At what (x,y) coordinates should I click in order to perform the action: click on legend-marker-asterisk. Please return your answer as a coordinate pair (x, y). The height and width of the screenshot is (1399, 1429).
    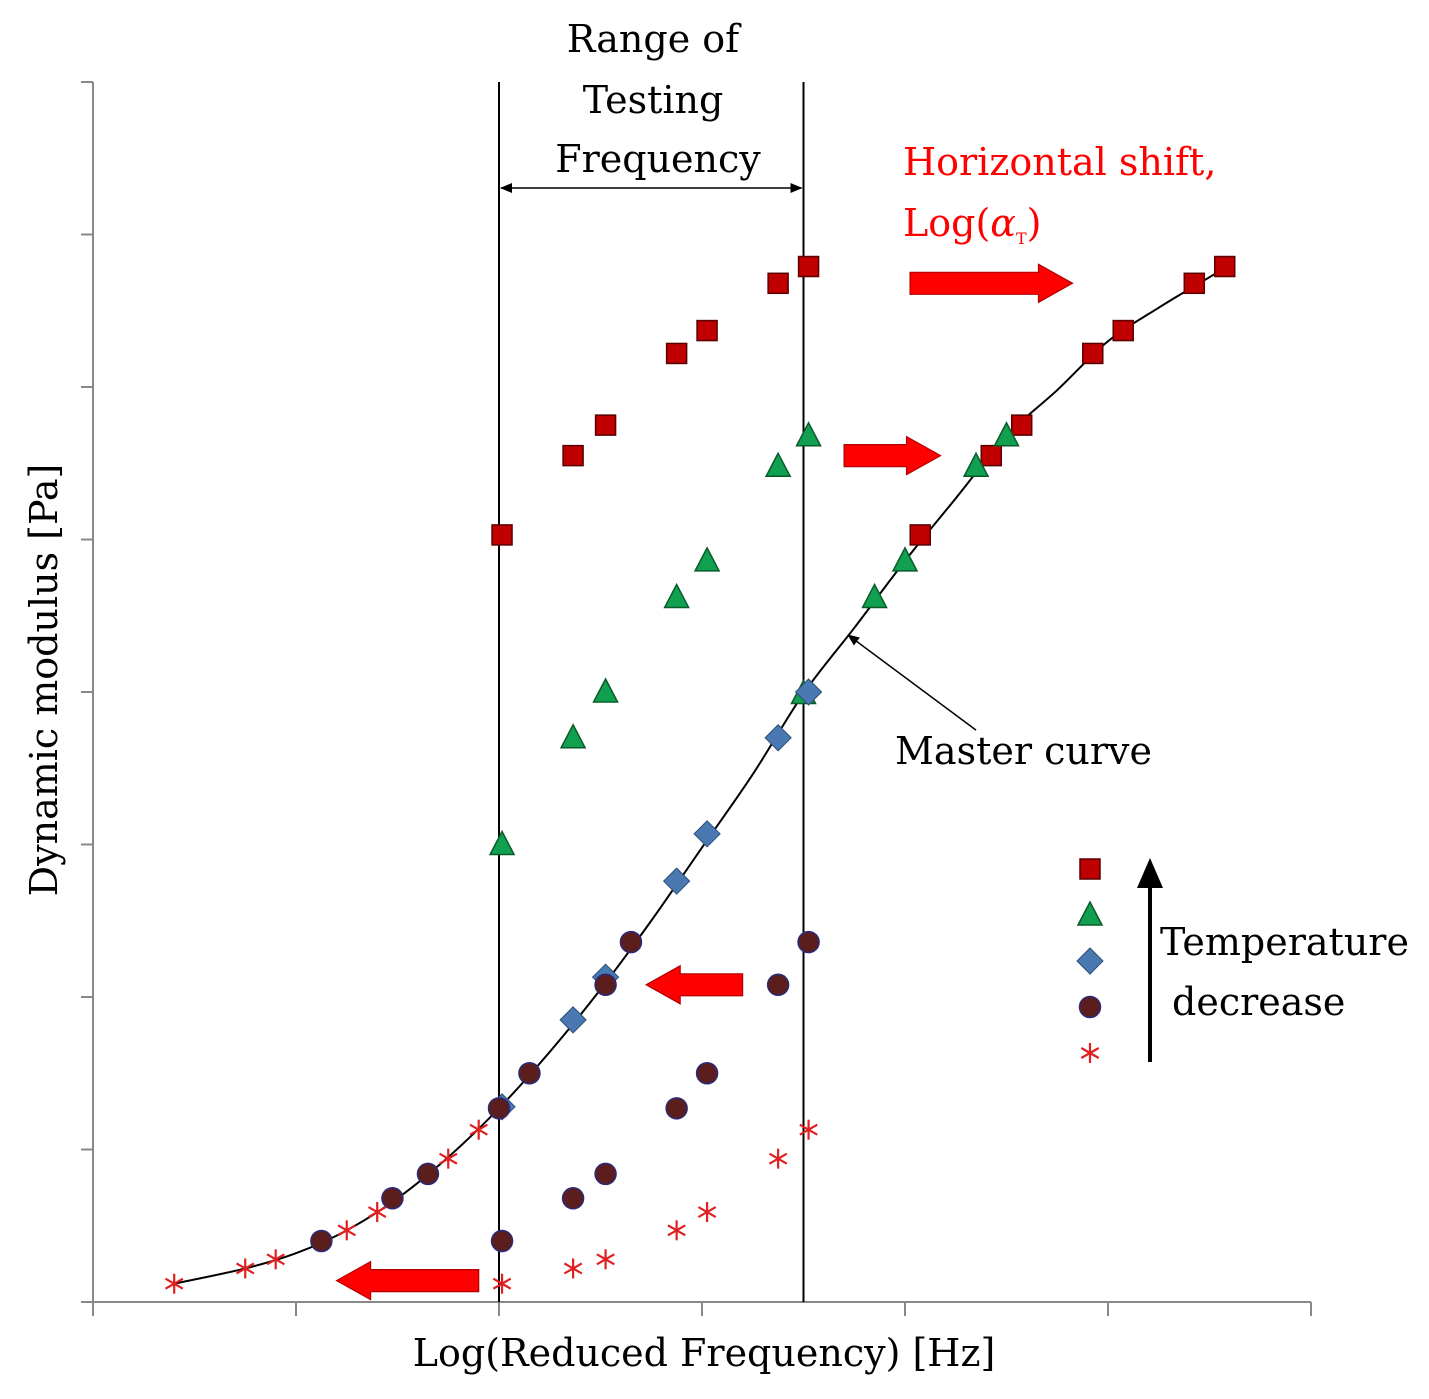
    Looking at the image, I should click on (1090, 1053).